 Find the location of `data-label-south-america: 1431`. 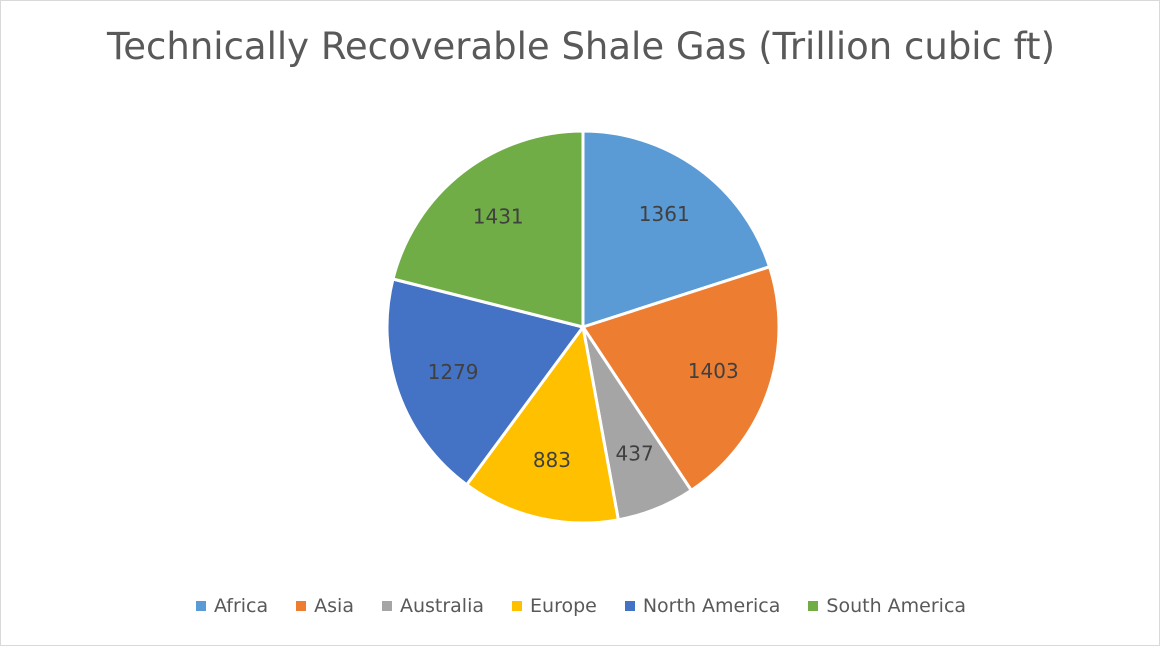

data-label-south-america: 1431 is located at coordinates (498, 217).